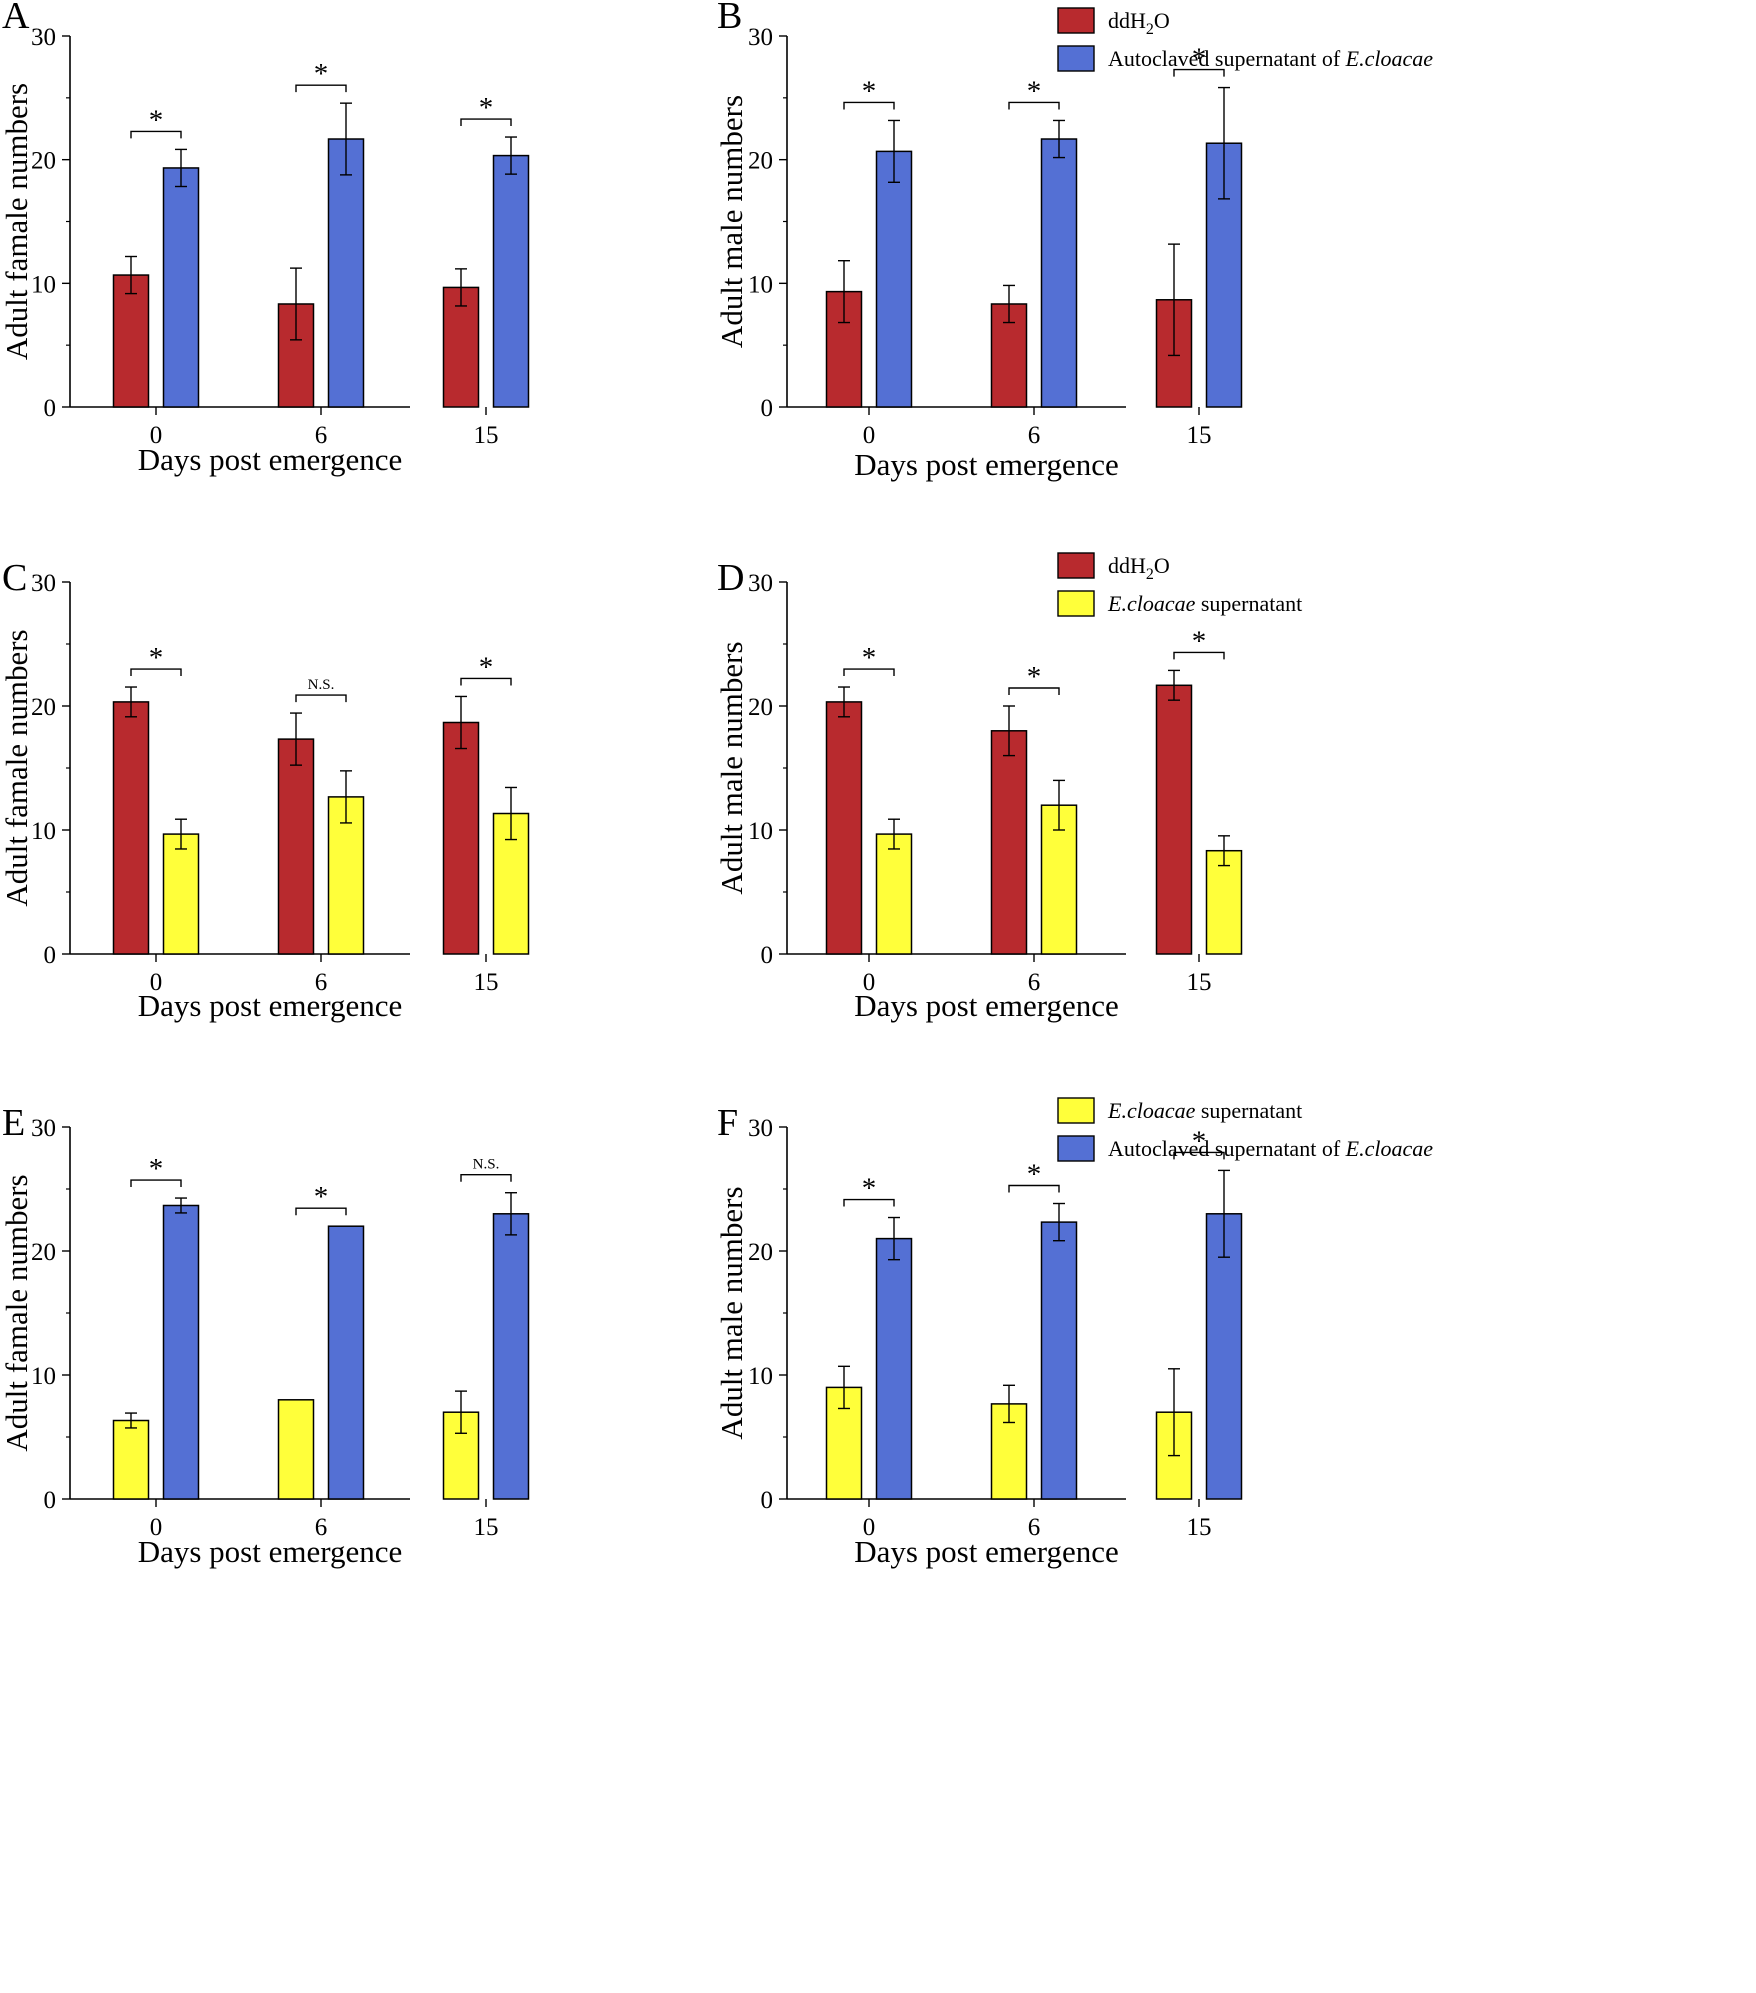  What do you see at coordinates (727, 1123) in the screenshot?
I see `panel-letter: F` at bounding box center [727, 1123].